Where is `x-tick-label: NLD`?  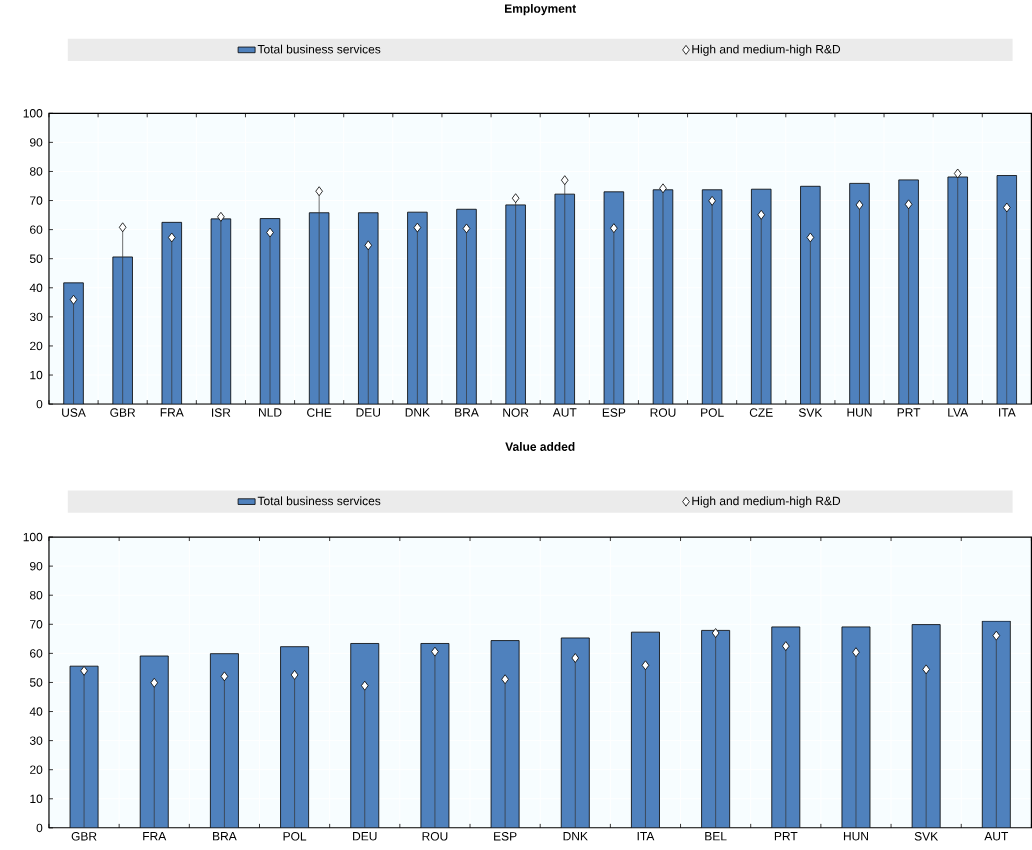 x-tick-label: NLD is located at coordinates (270, 412).